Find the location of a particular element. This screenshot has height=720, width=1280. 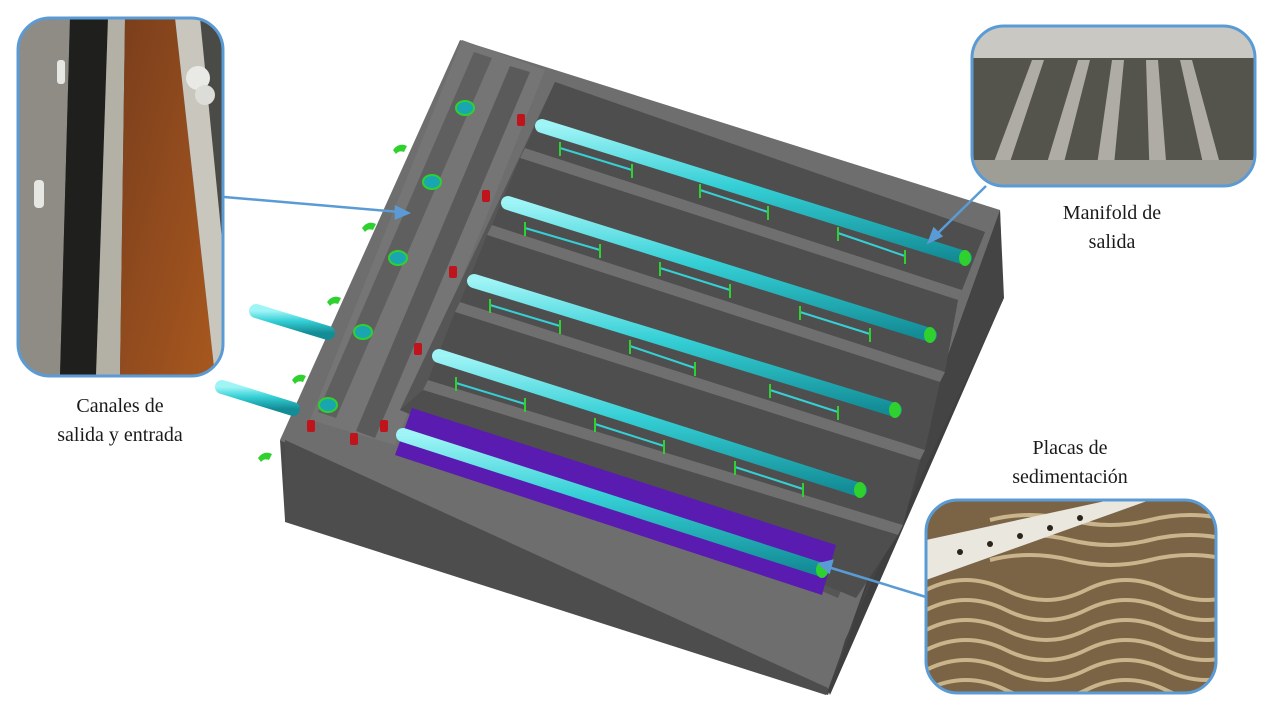

label-manifold-line2: salida is located at coordinates (1112, 242).